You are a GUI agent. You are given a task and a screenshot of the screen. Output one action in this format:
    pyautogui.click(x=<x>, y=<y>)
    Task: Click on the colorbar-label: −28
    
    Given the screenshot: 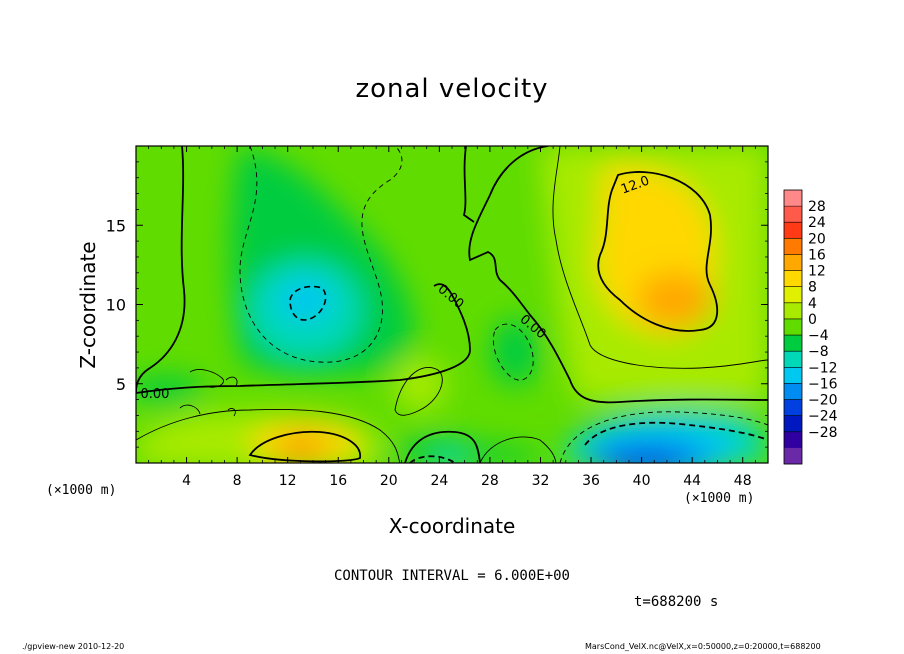 What is the action you would take?
    pyautogui.click(x=823, y=433)
    